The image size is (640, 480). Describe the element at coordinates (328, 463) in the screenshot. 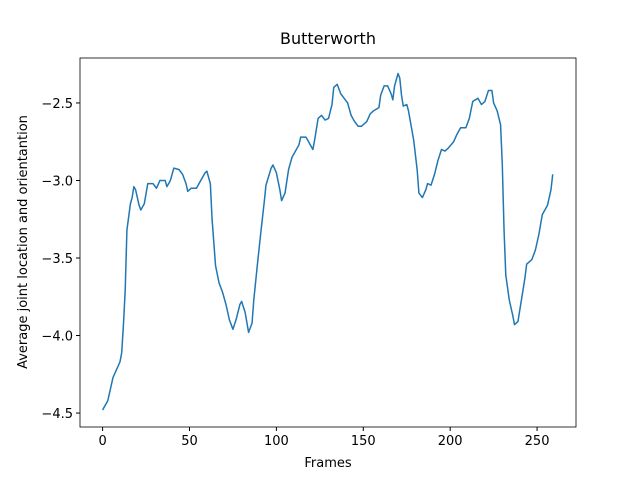

I see `x-axis-label: Frames` at that location.